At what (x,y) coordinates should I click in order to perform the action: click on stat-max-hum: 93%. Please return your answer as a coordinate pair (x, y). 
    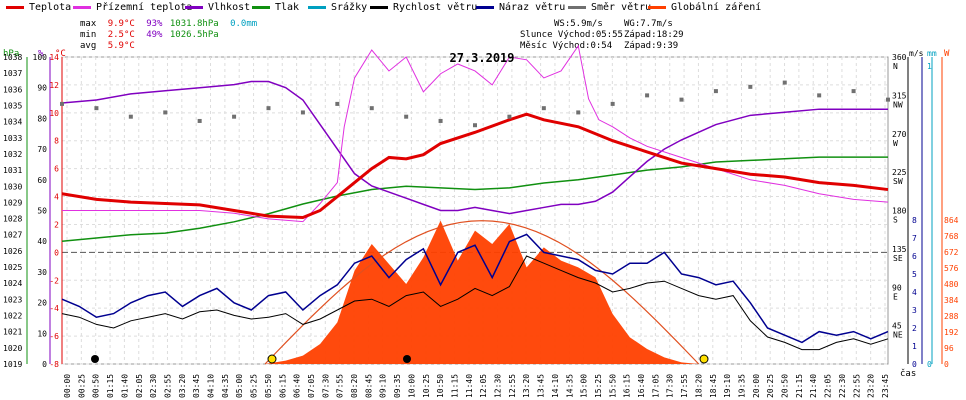
    Looking at the image, I should click on (154, 24).